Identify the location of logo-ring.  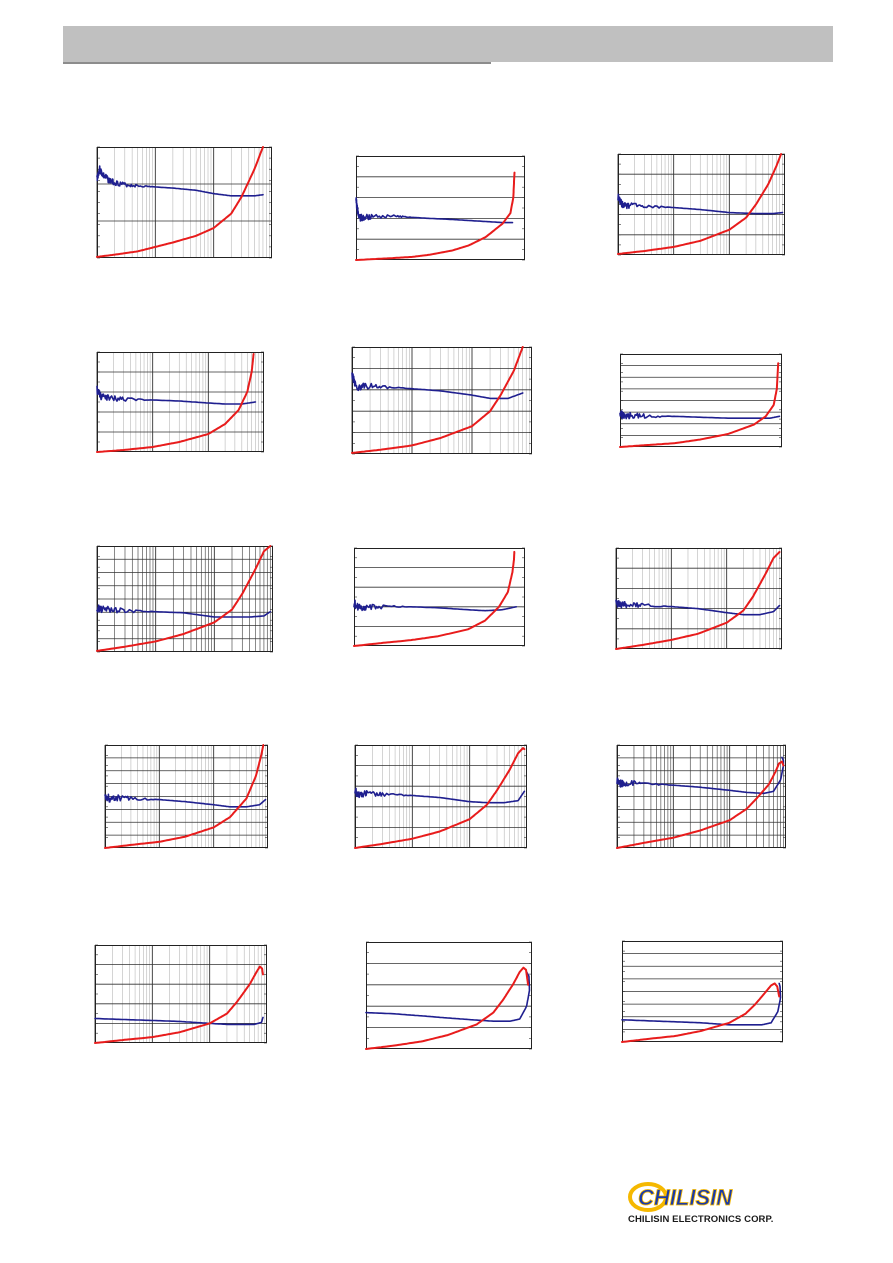
(648, 1197).